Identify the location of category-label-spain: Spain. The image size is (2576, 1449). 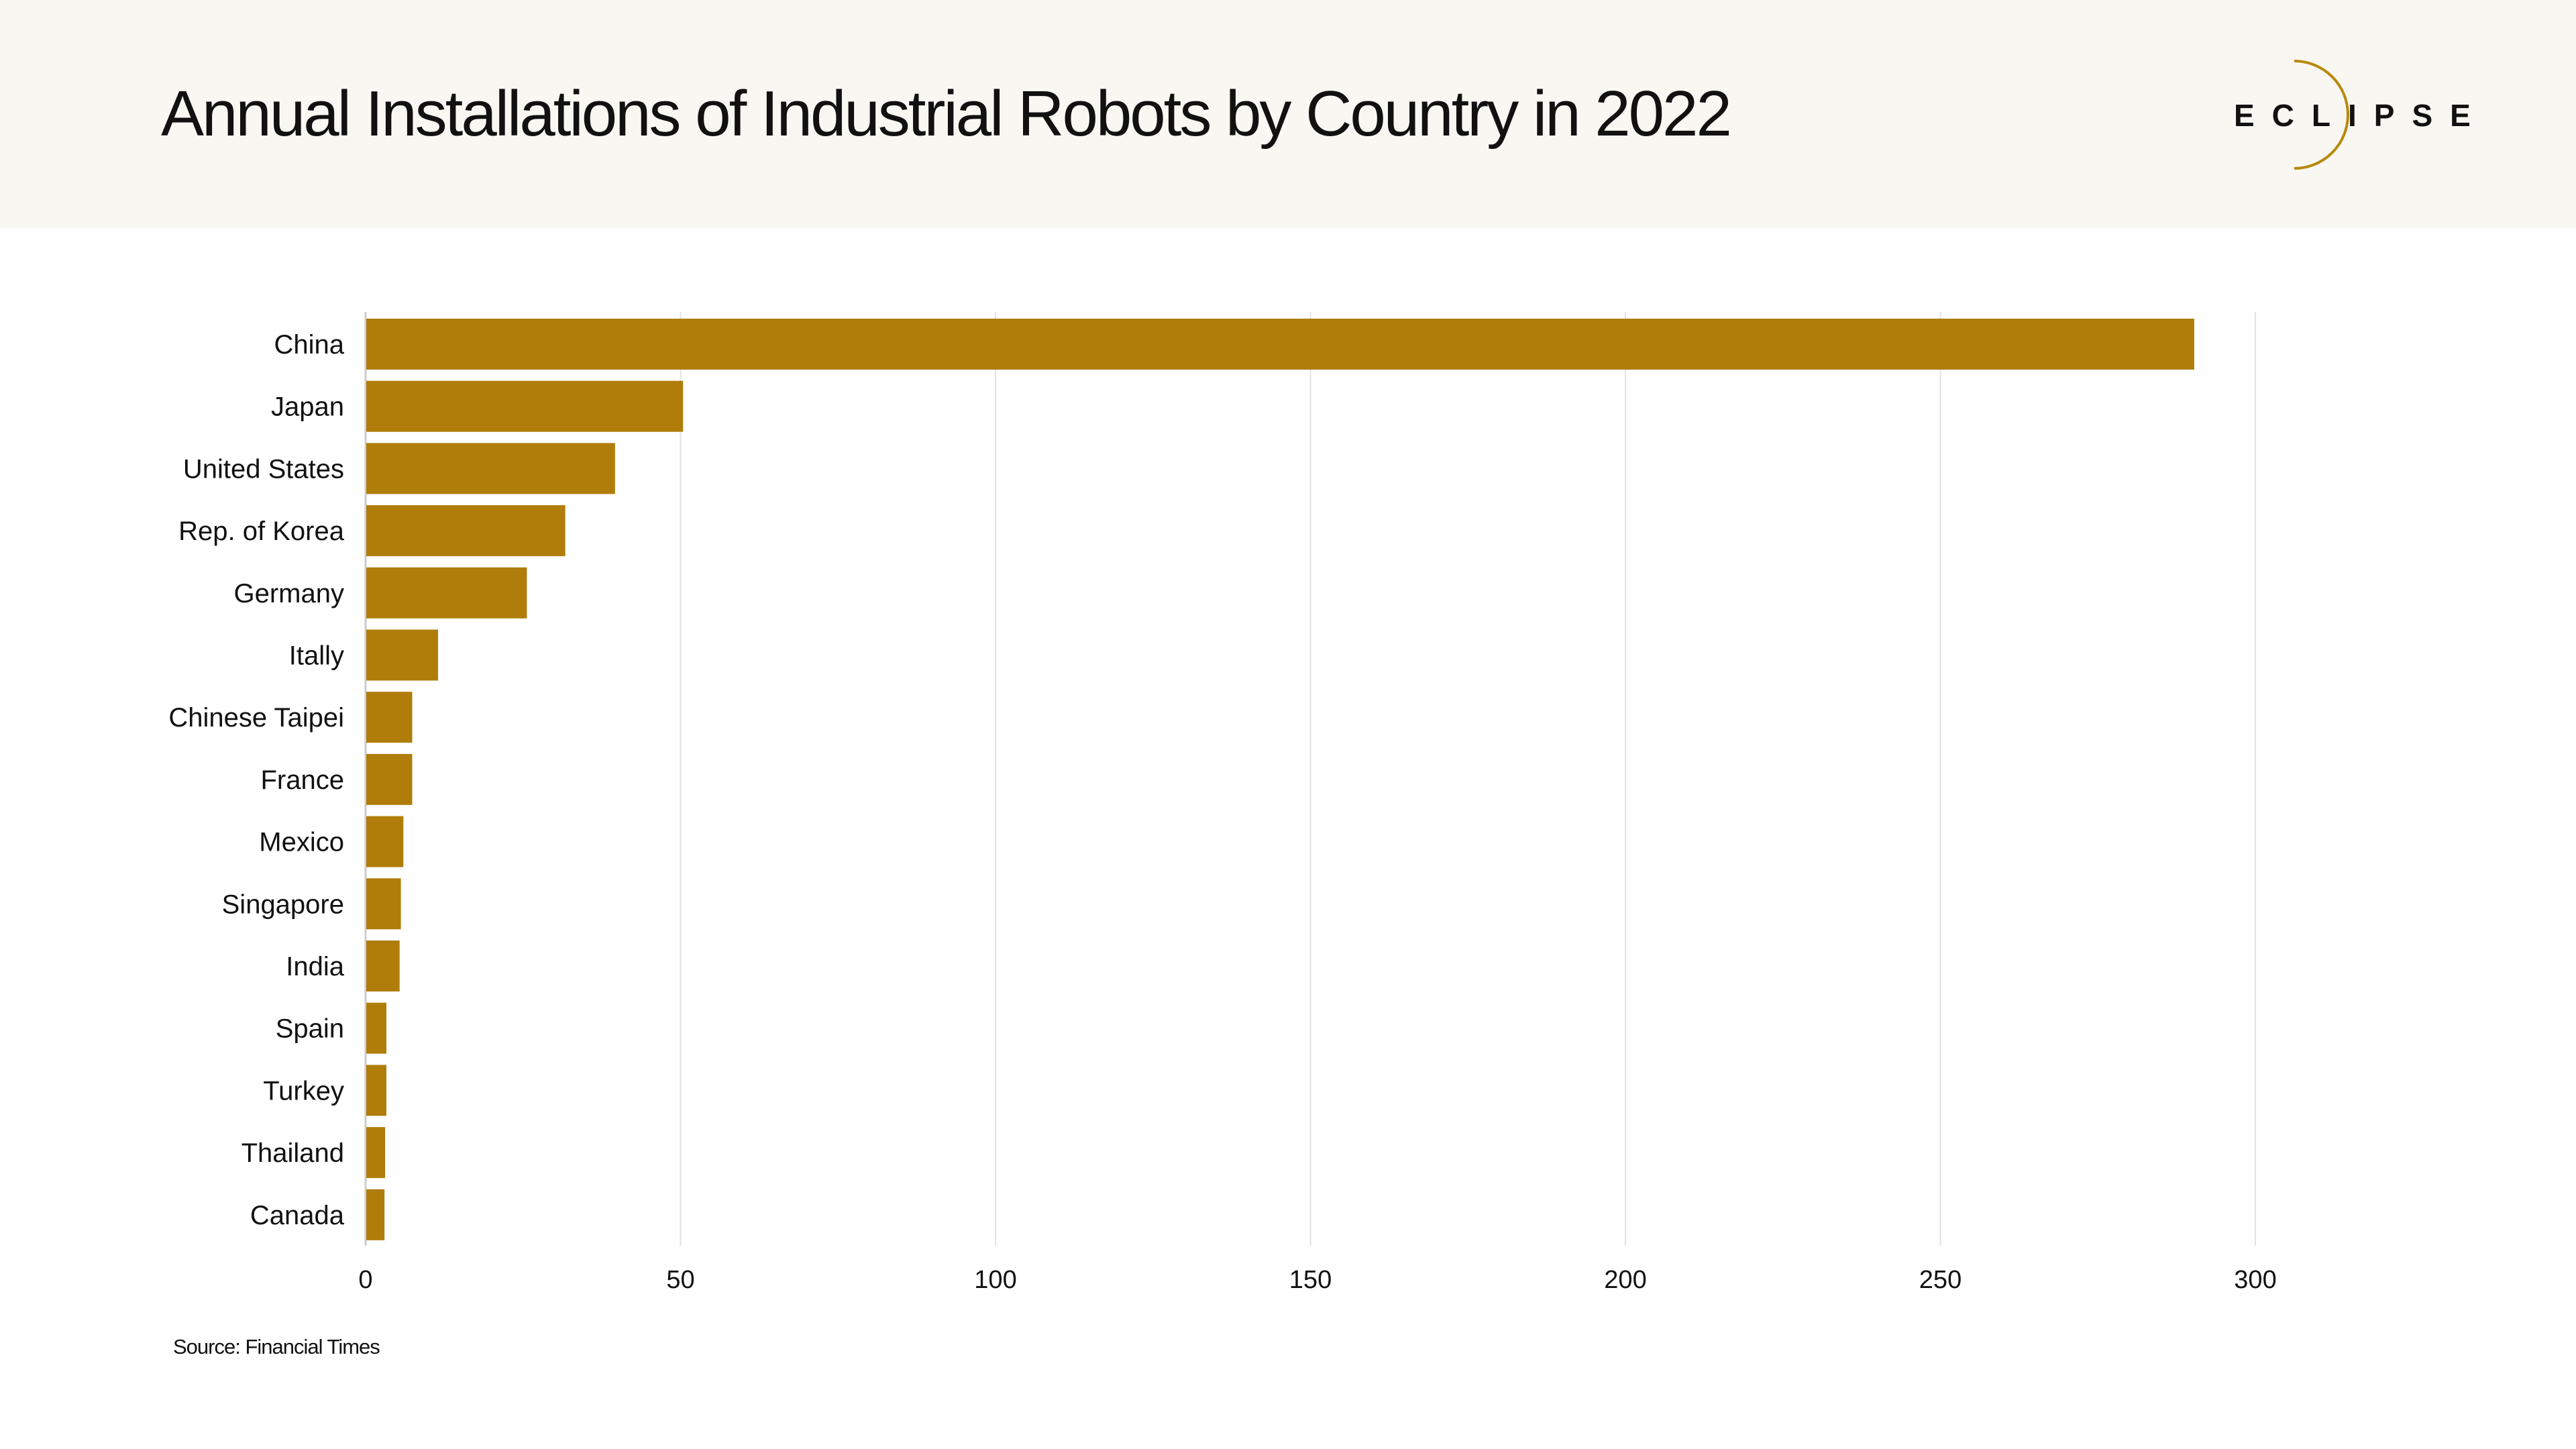
(310, 1029).